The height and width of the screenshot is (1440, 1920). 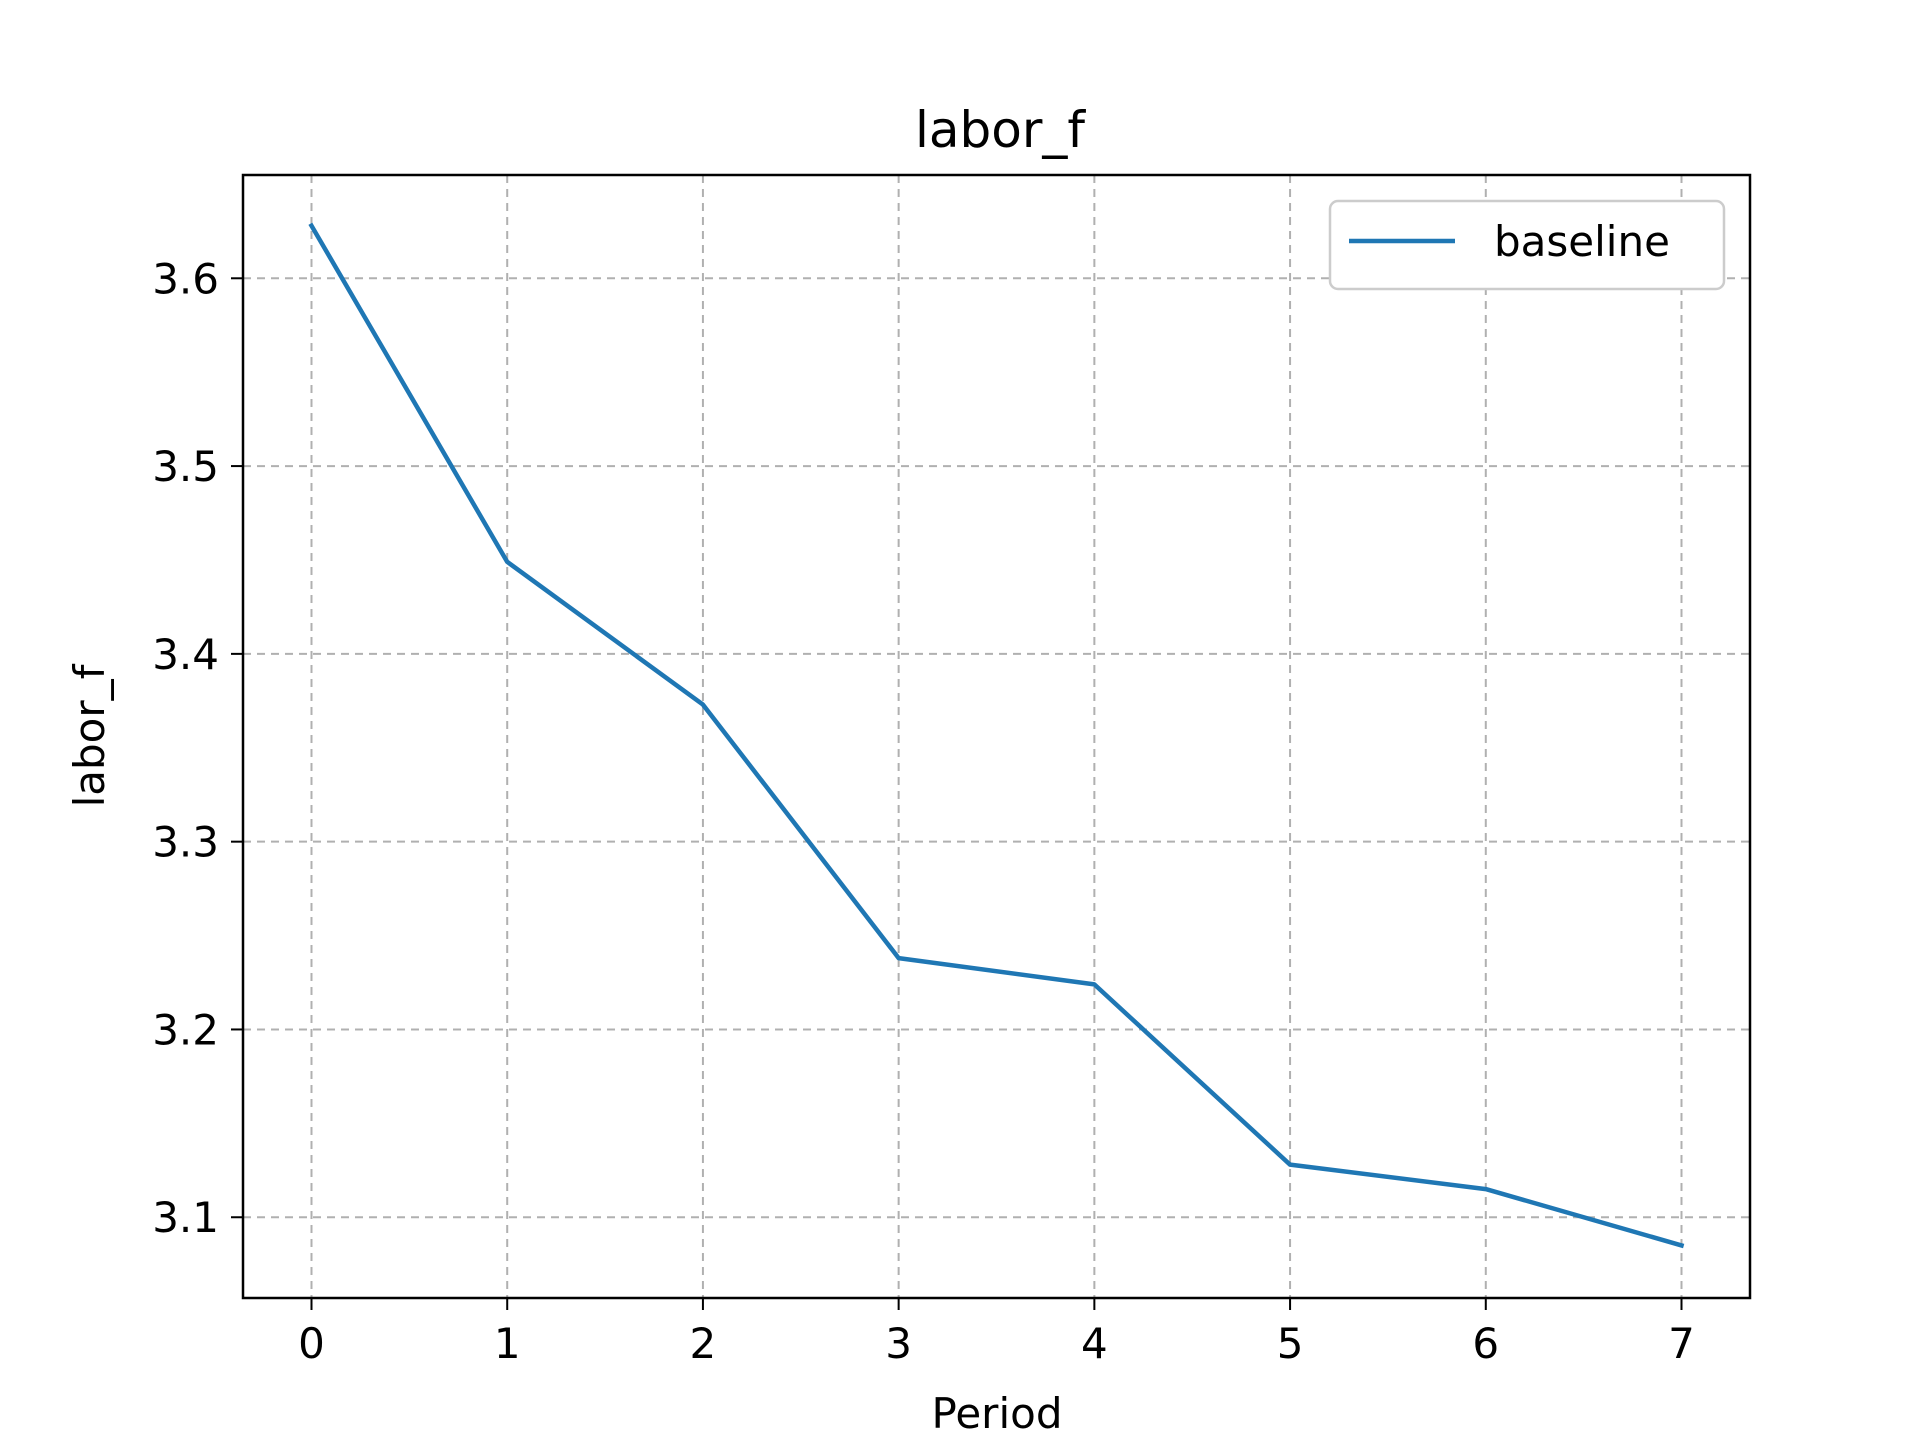 What do you see at coordinates (898, 1343) in the screenshot?
I see `x-tick-label: 3` at bounding box center [898, 1343].